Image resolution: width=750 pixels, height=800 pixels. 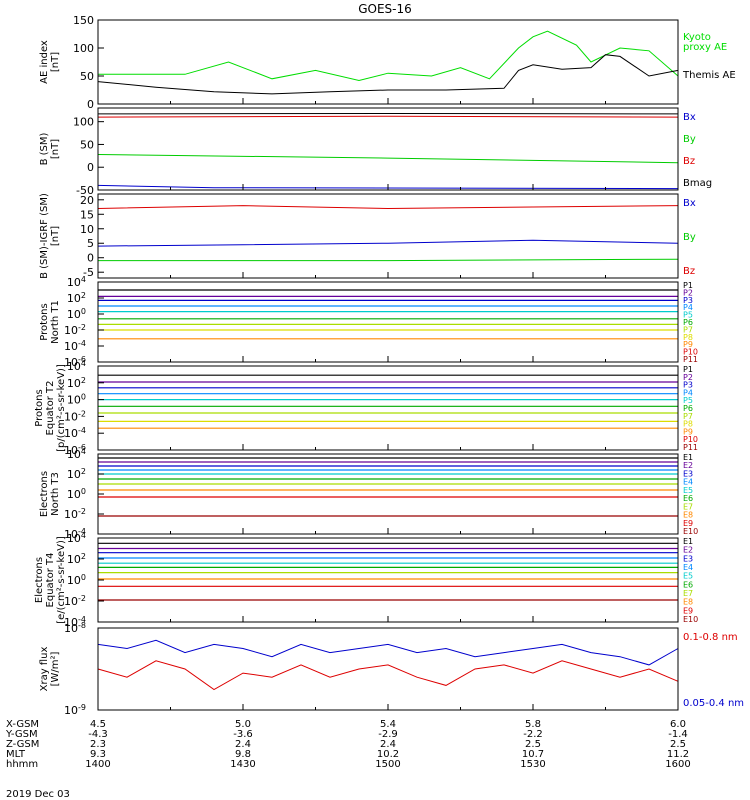 What do you see at coordinates (388, 243) in the screenshot?
I see `series-bdiff-bx` at bounding box center [388, 243].